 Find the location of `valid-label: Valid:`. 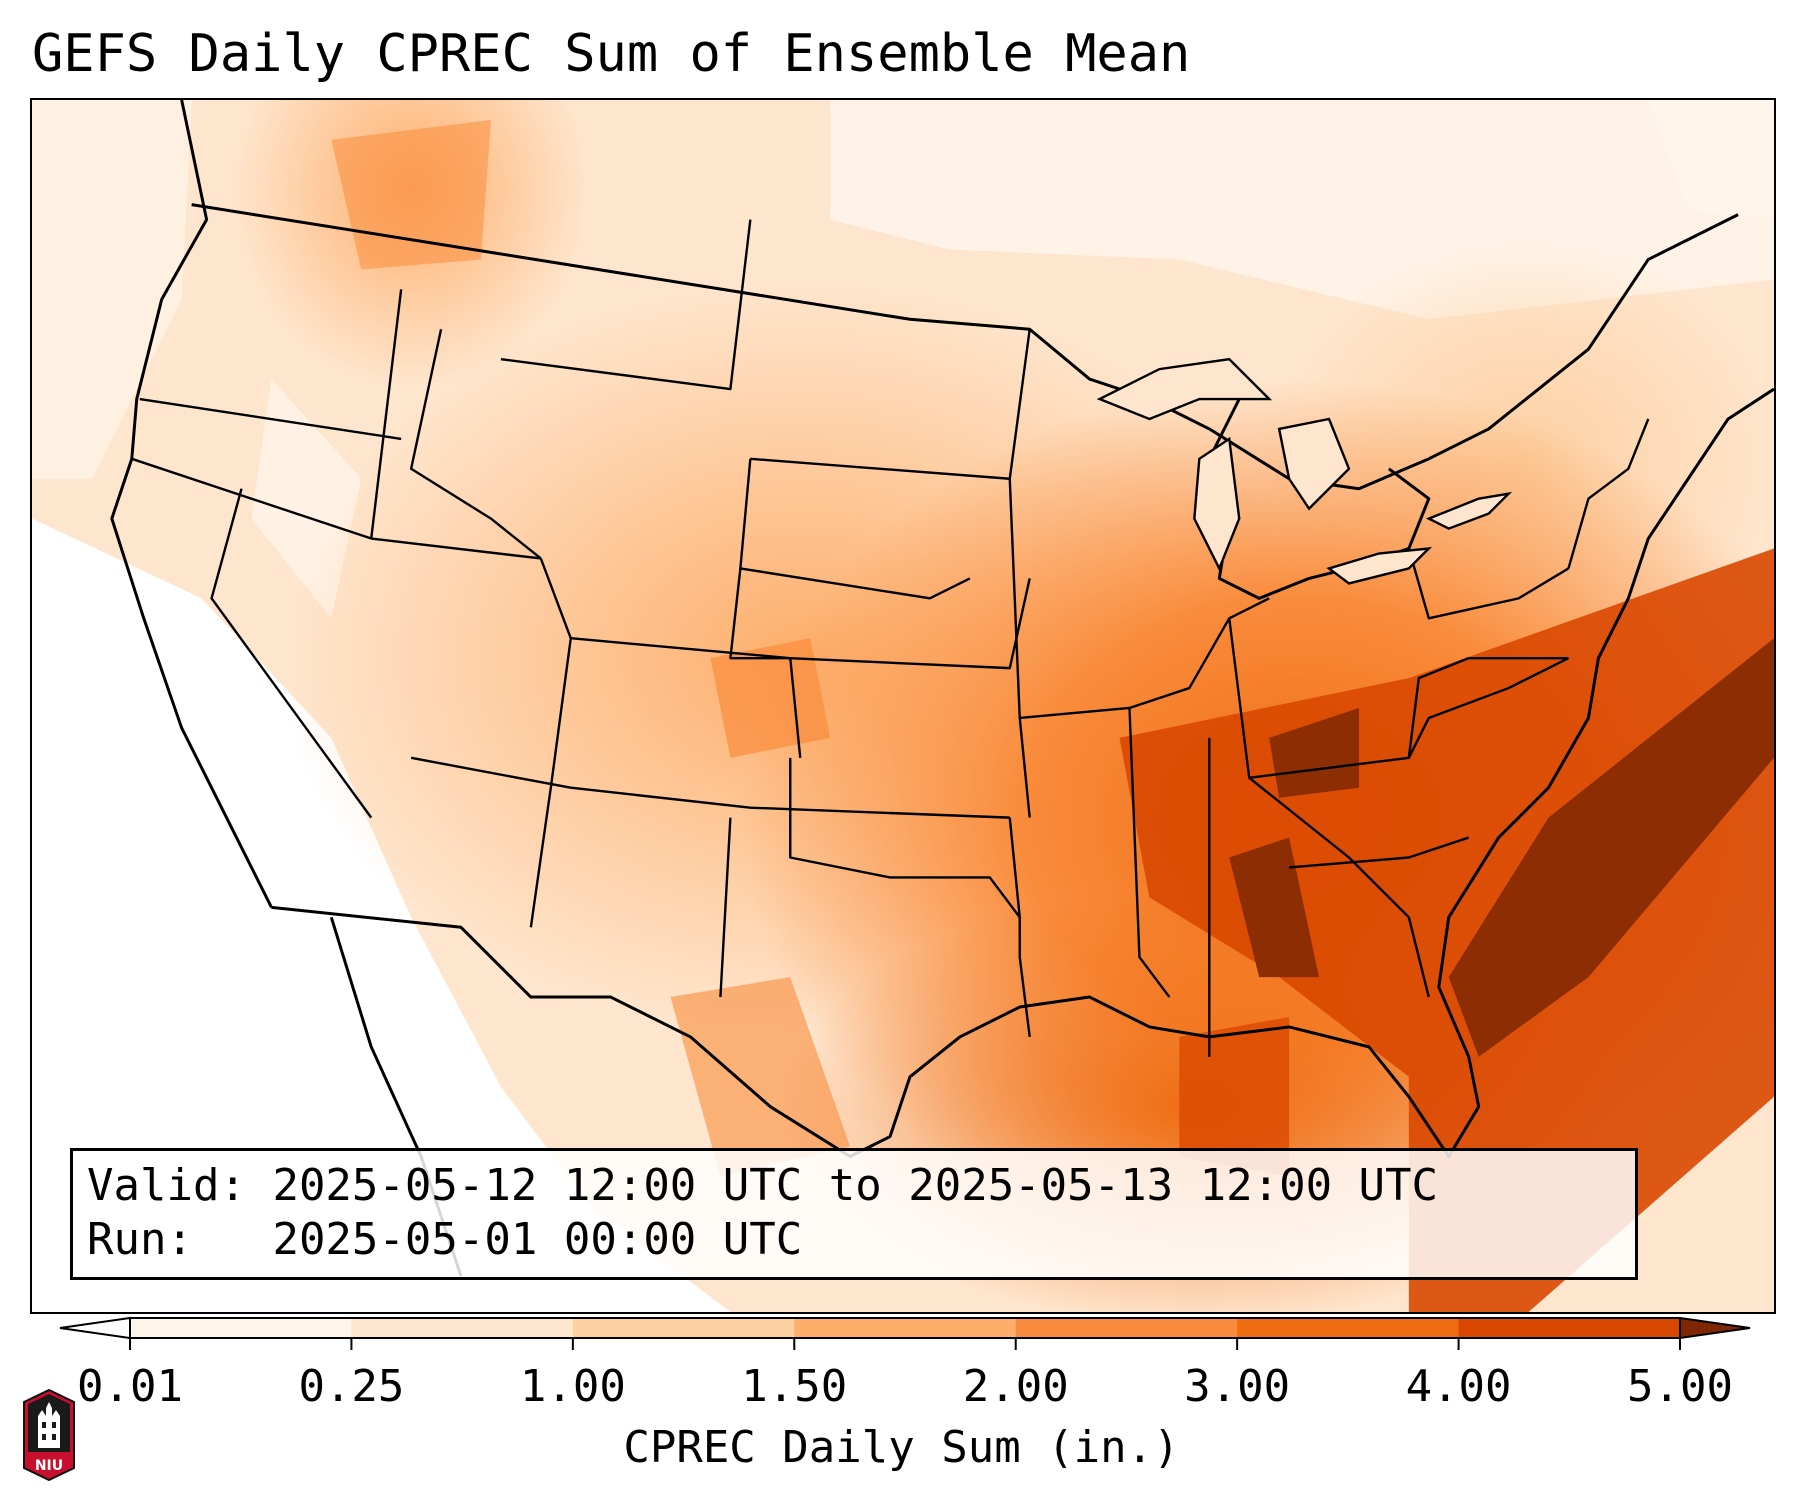

valid-label: Valid: is located at coordinates (166, 1185).